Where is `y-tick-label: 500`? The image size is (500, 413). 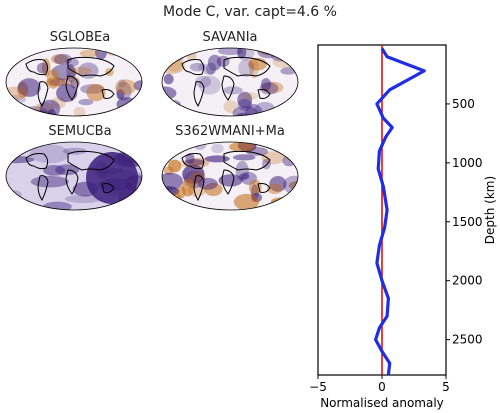
y-tick-label: 500 is located at coordinates (463, 104).